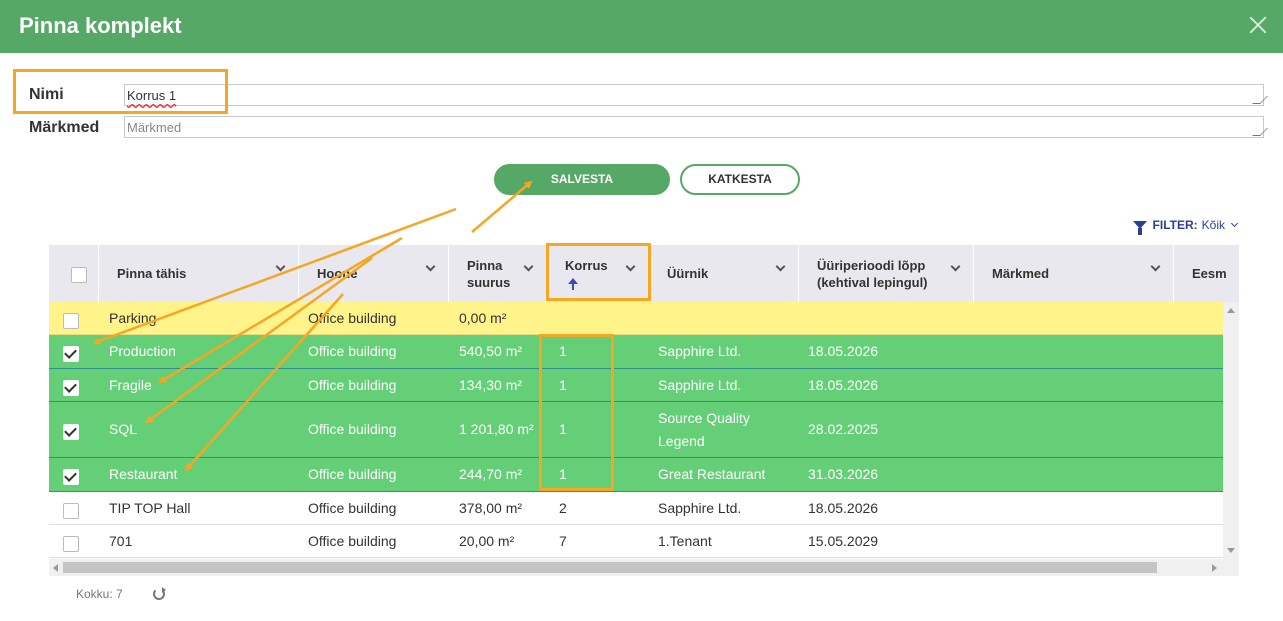 This screenshot has width=1283, height=621. Describe the element at coordinates (100, 25) in the screenshot. I see `dialog-title: Pinna komplekt` at that location.